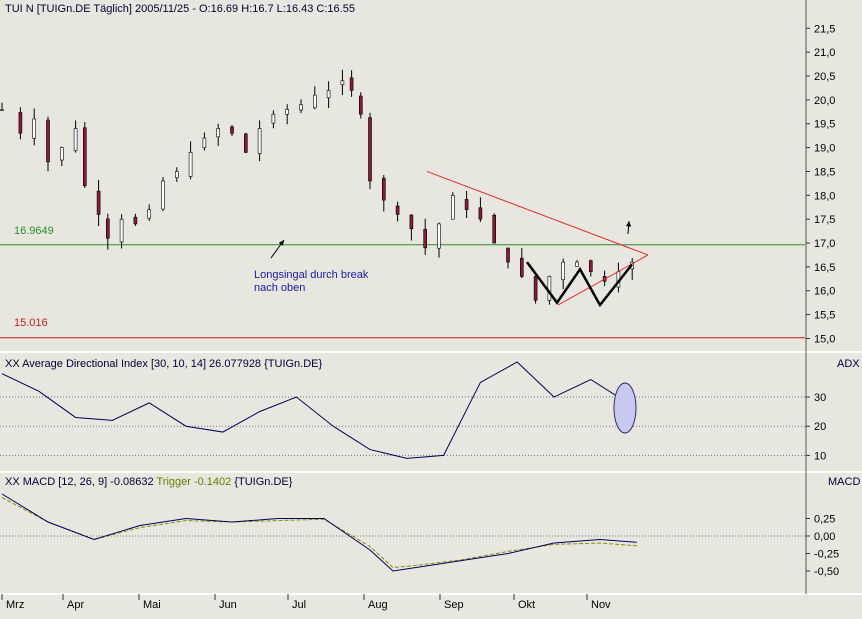 This screenshot has height=619, width=862. What do you see at coordinates (601, 605) in the screenshot?
I see `month-label: Nov` at bounding box center [601, 605].